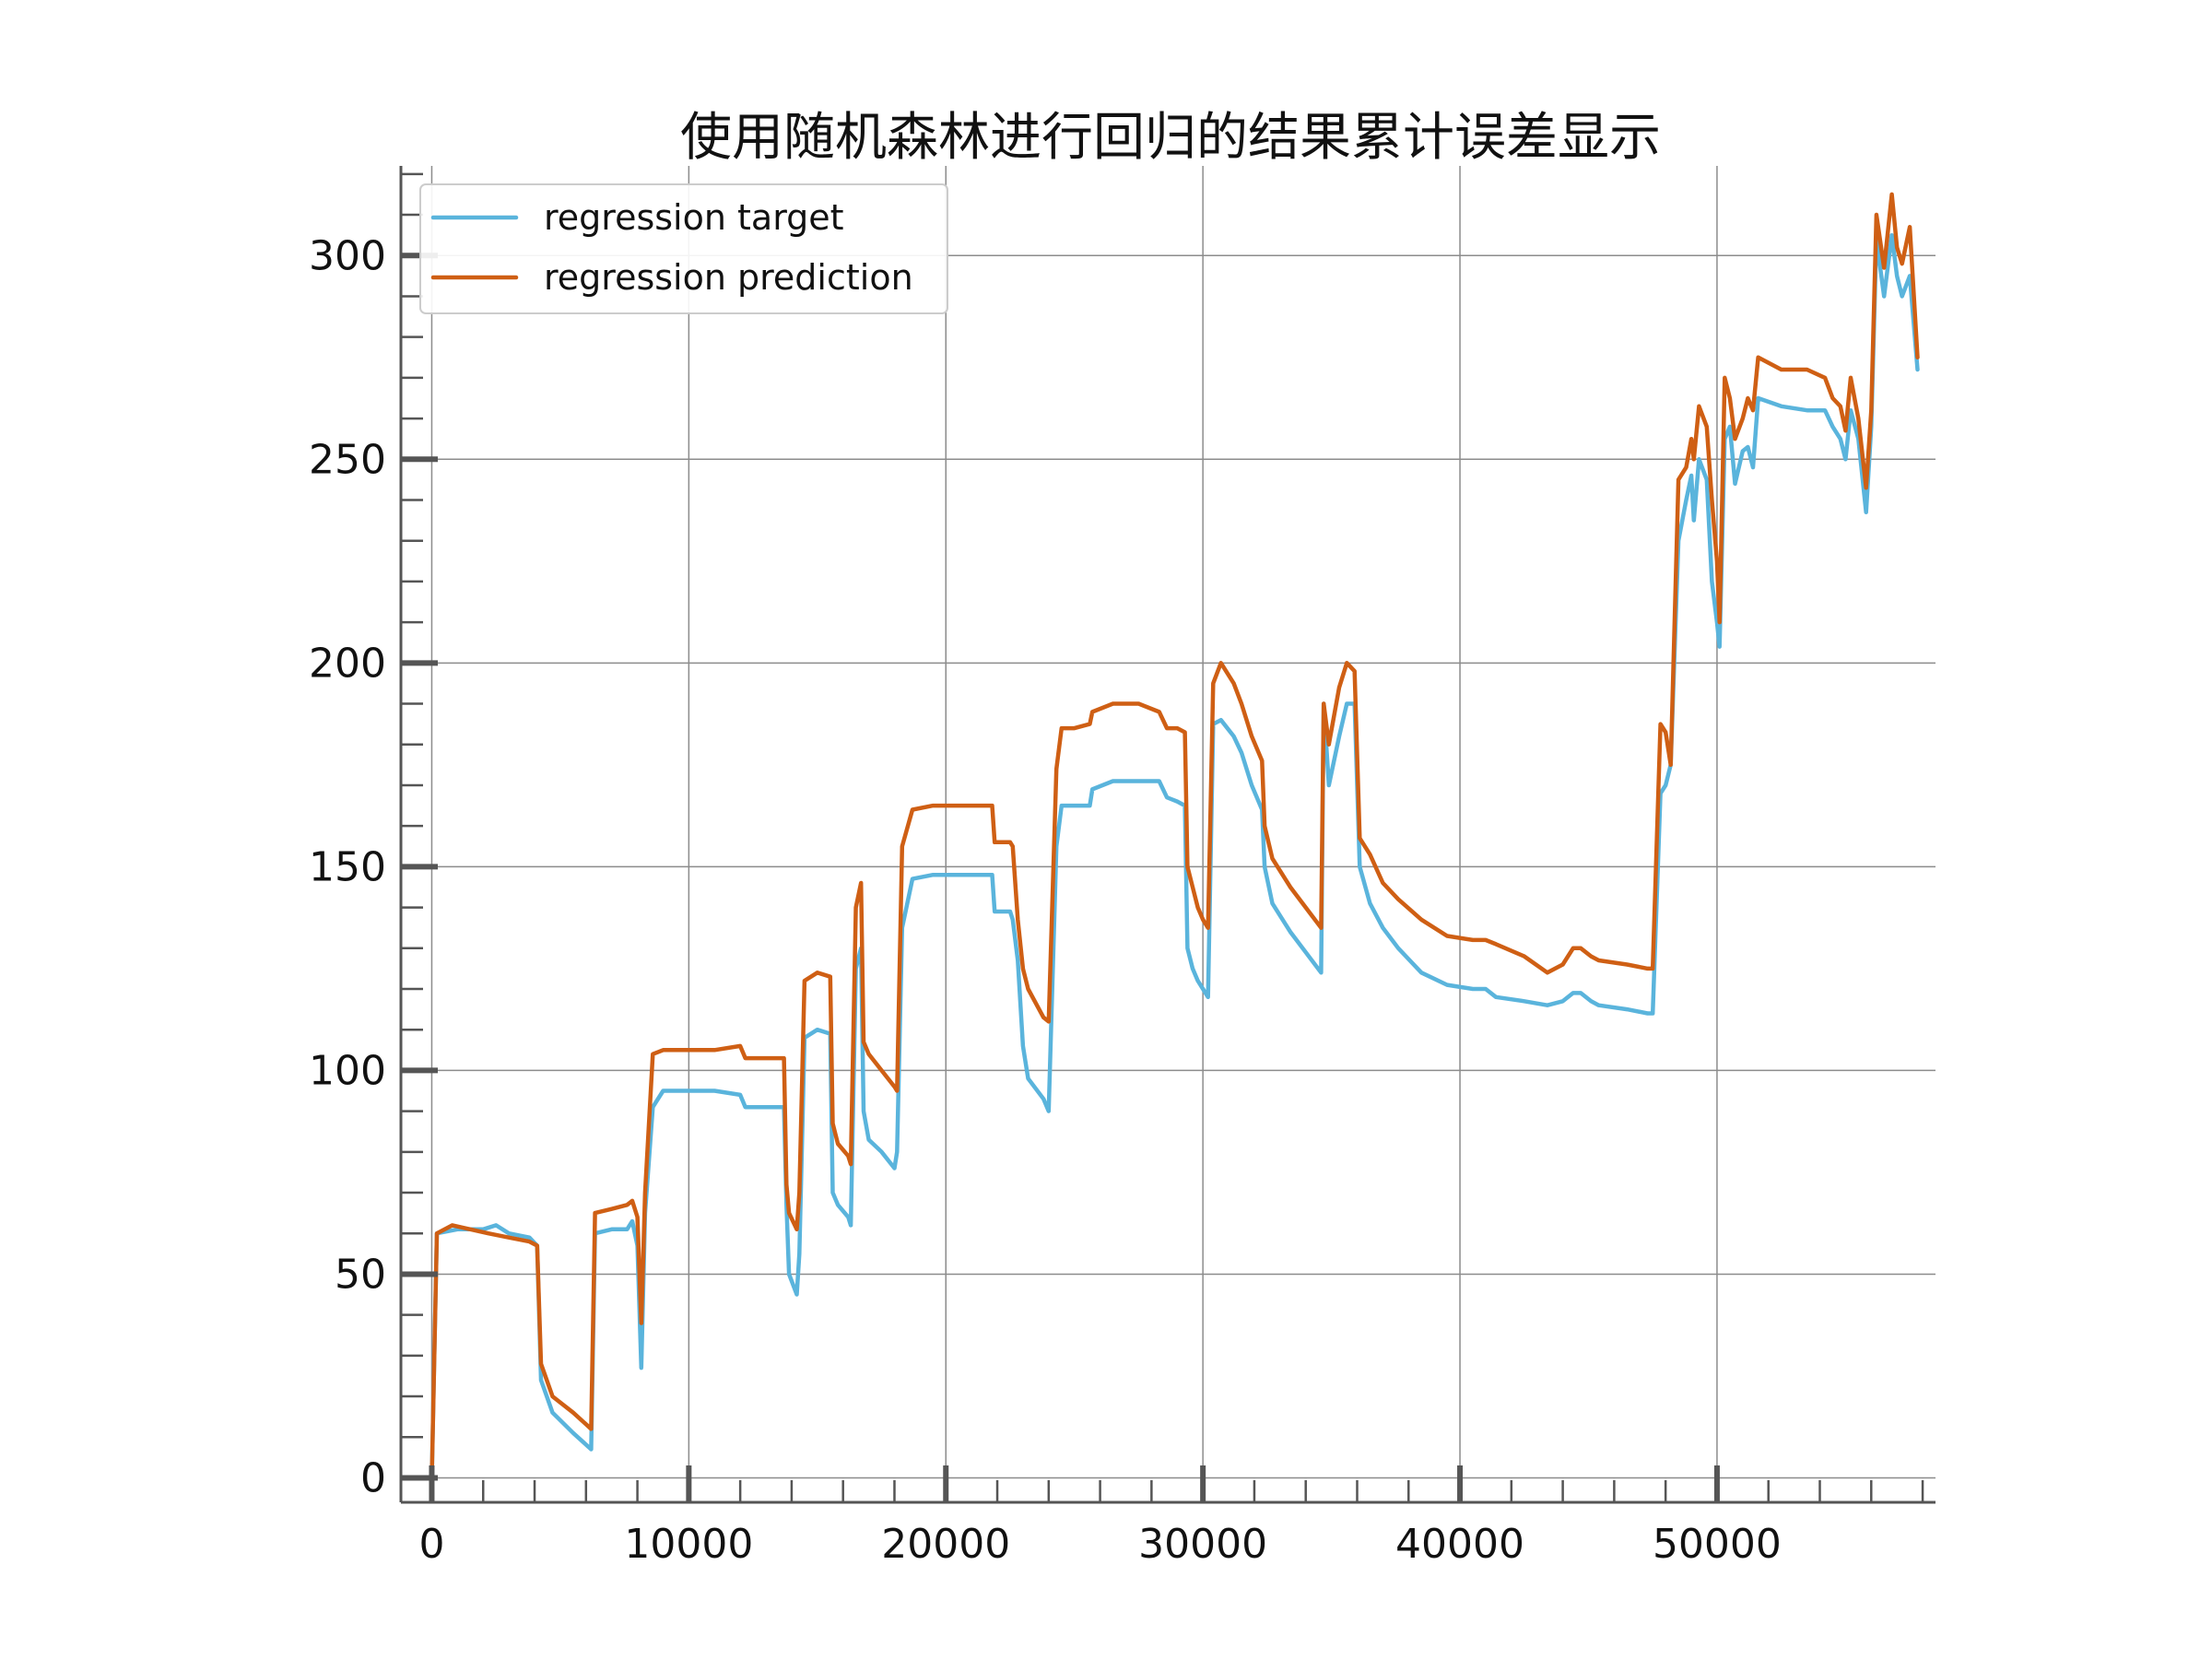  I want to click on x-tick-label: 50000, so click(1717, 1544).